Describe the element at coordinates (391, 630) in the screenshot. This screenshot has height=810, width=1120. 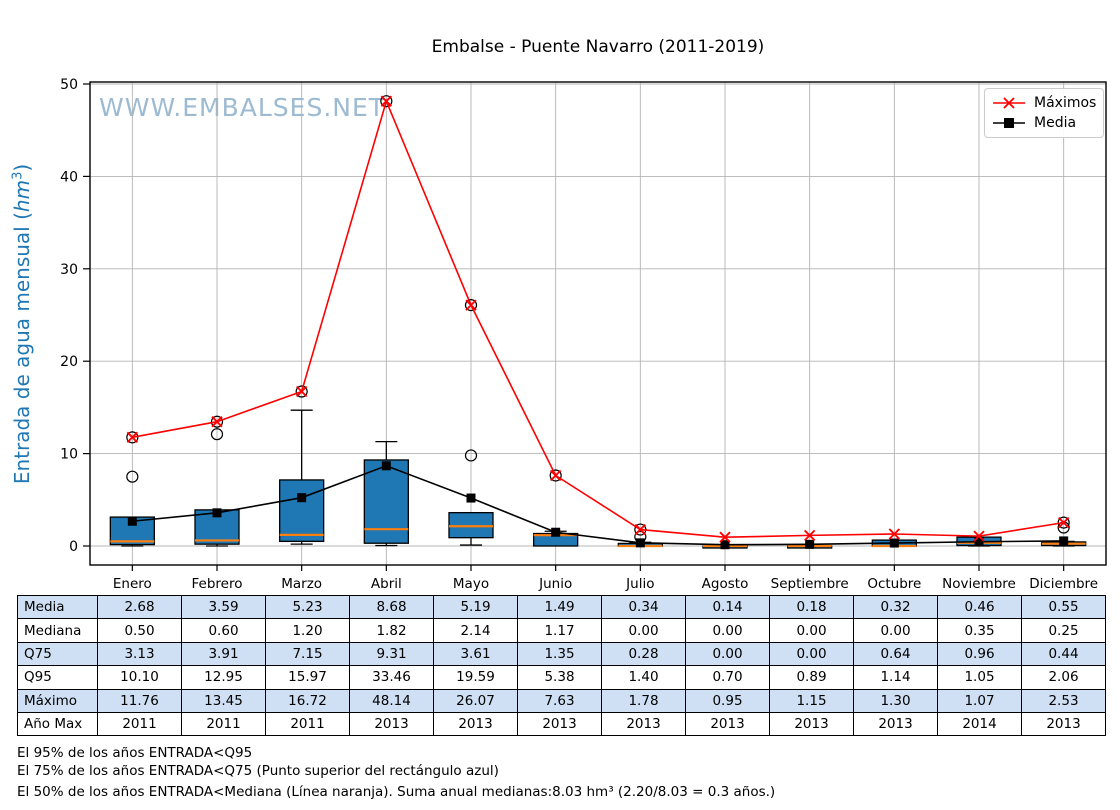
I see `table-cell: 1.82` at that location.